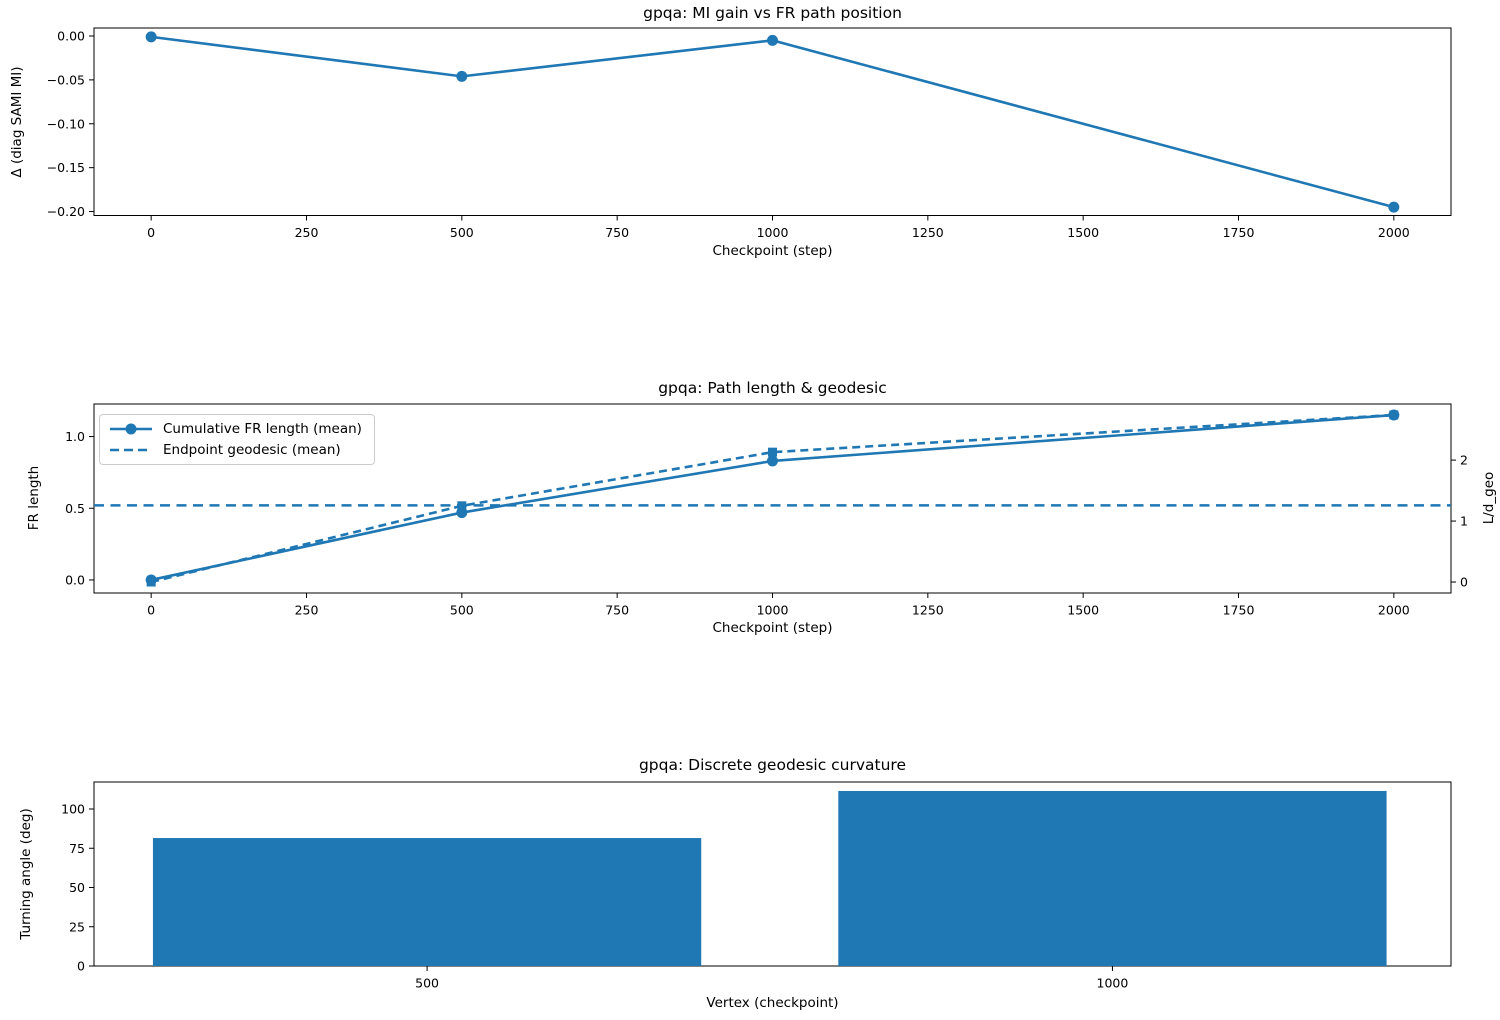 The image size is (1500, 1020). What do you see at coordinates (17, 122) in the screenshot?
I see `chart1-ylabel: Δ (diag SAMI MI)` at bounding box center [17, 122].